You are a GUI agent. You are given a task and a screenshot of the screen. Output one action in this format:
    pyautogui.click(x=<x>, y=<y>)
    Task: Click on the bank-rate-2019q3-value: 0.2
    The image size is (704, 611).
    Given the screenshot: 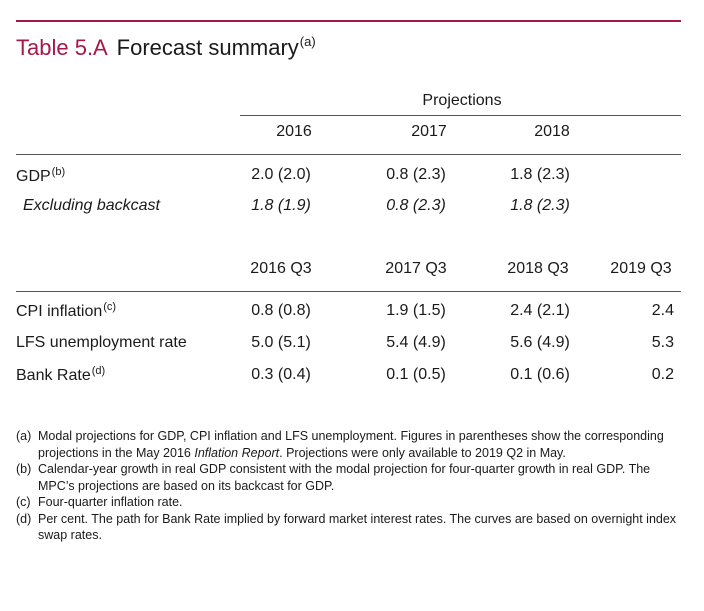 What is the action you would take?
    pyautogui.click(x=662, y=374)
    